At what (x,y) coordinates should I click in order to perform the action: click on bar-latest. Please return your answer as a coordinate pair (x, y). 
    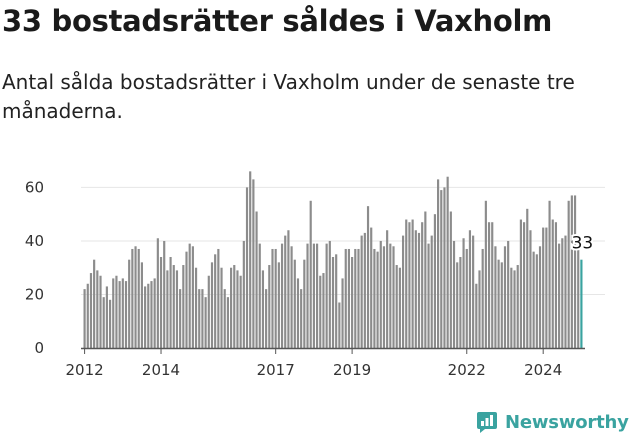
    Looking at the image, I should click on (581, 303).